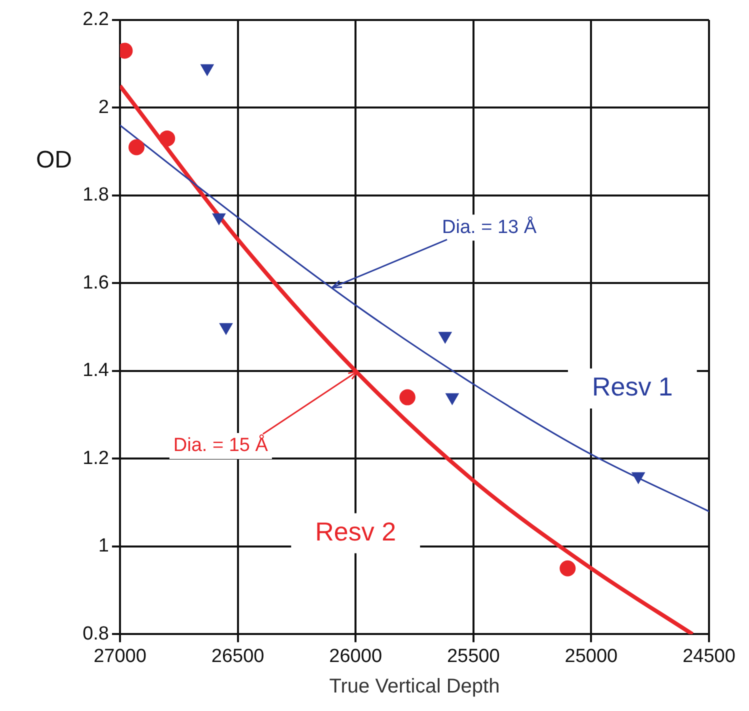  What do you see at coordinates (95, 458) in the screenshot?
I see `y-tick-label: 1.2` at bounding box center [95, 458].